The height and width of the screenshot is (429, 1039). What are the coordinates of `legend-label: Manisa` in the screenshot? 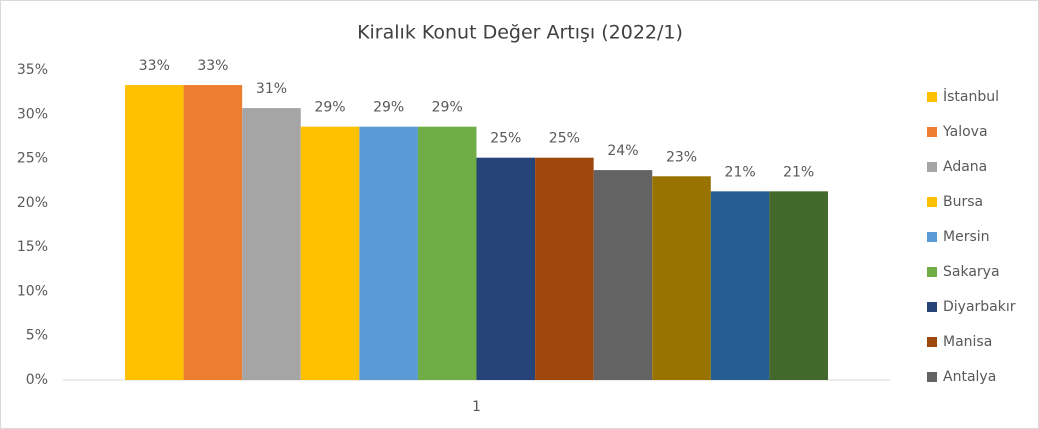 It's located at (967, 342).